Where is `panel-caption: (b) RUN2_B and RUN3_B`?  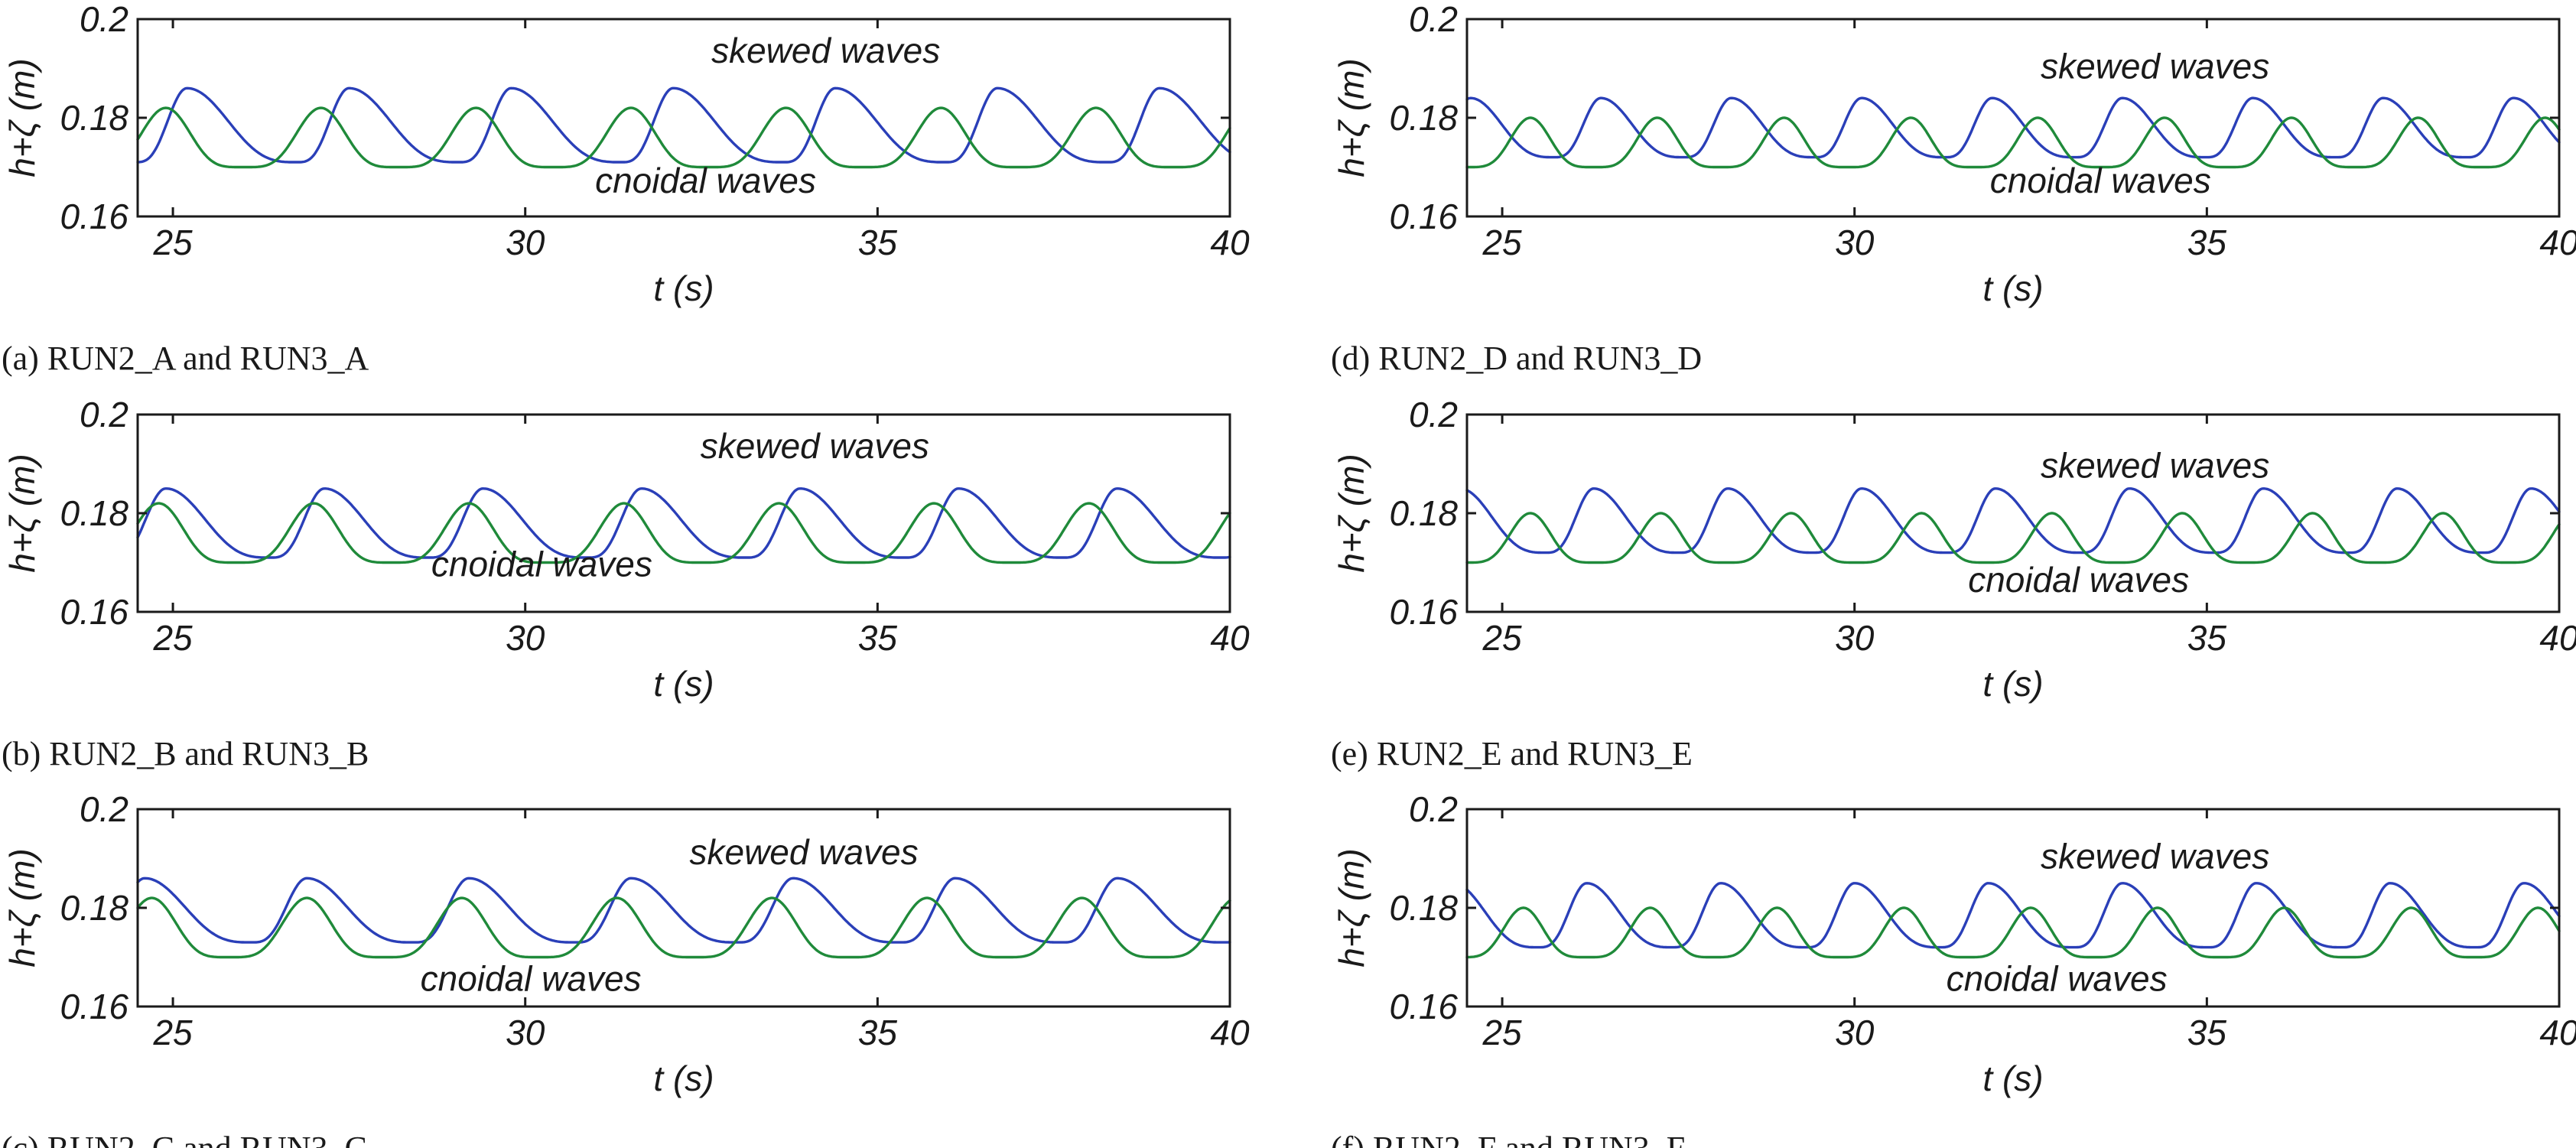
panel-caption: (b) RUN2_B and RUN3_B is located at coordinates (185, 753).